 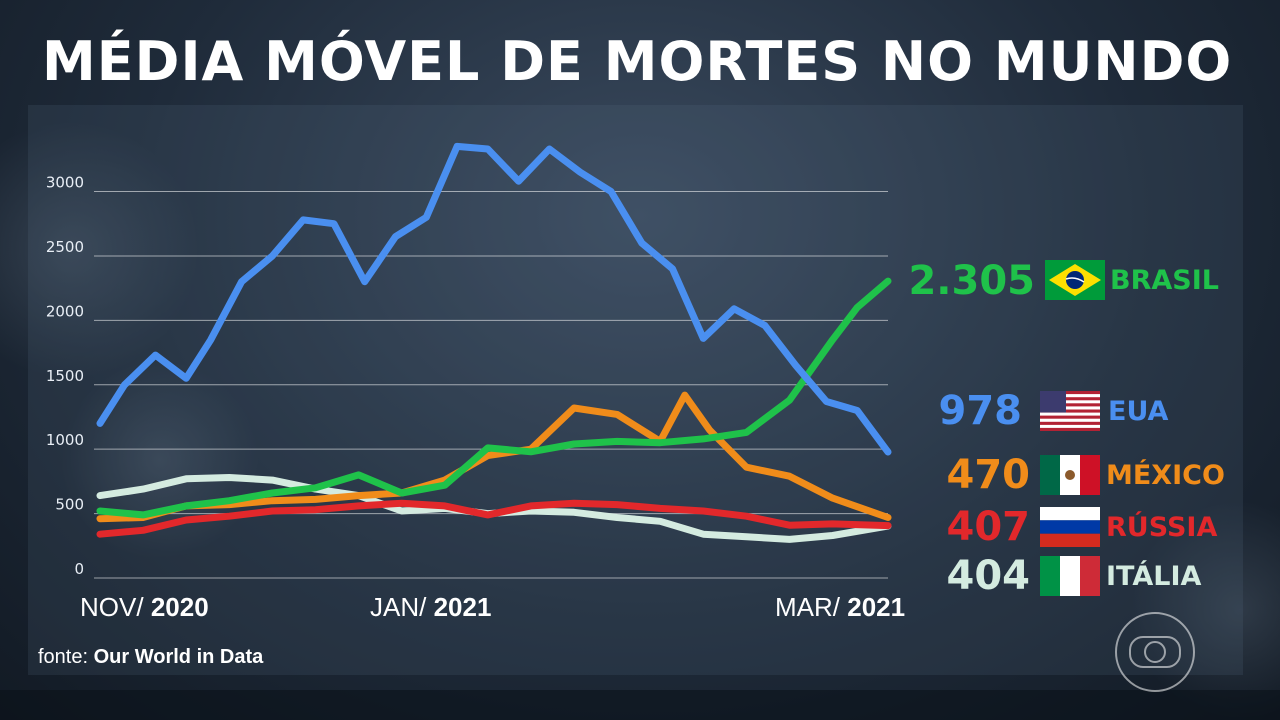 I want to click on source-note: fonte: Our World in Data, so click(x=151, y=657).